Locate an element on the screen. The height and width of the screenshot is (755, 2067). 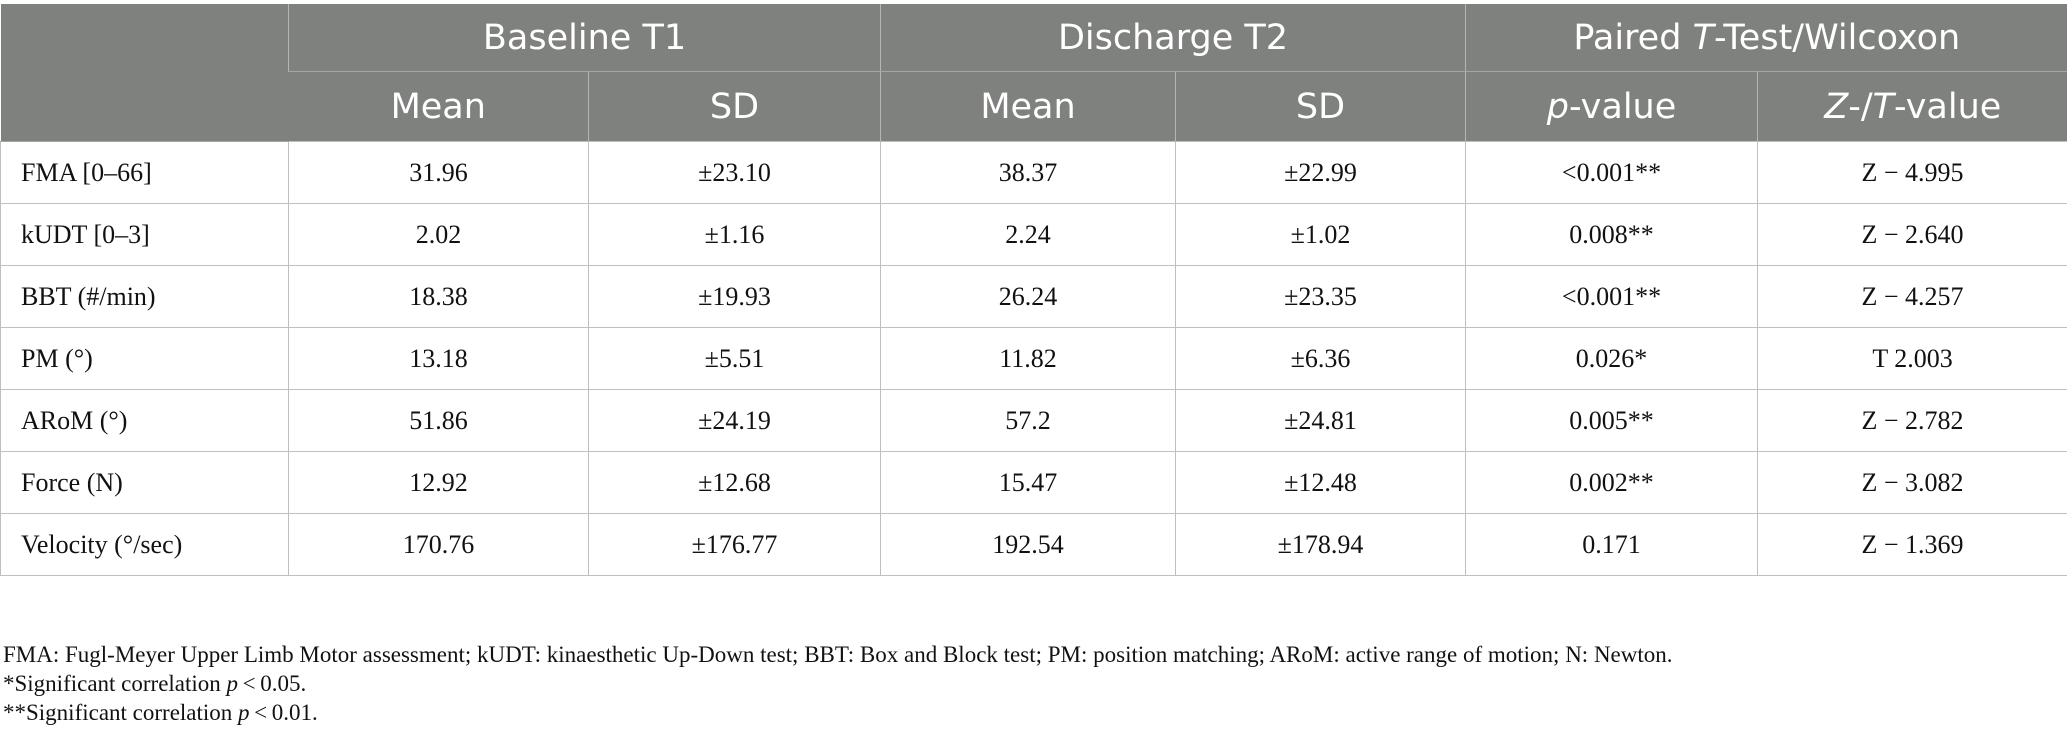
header-baseline-sd: SD is located at coordinates (734, 106).